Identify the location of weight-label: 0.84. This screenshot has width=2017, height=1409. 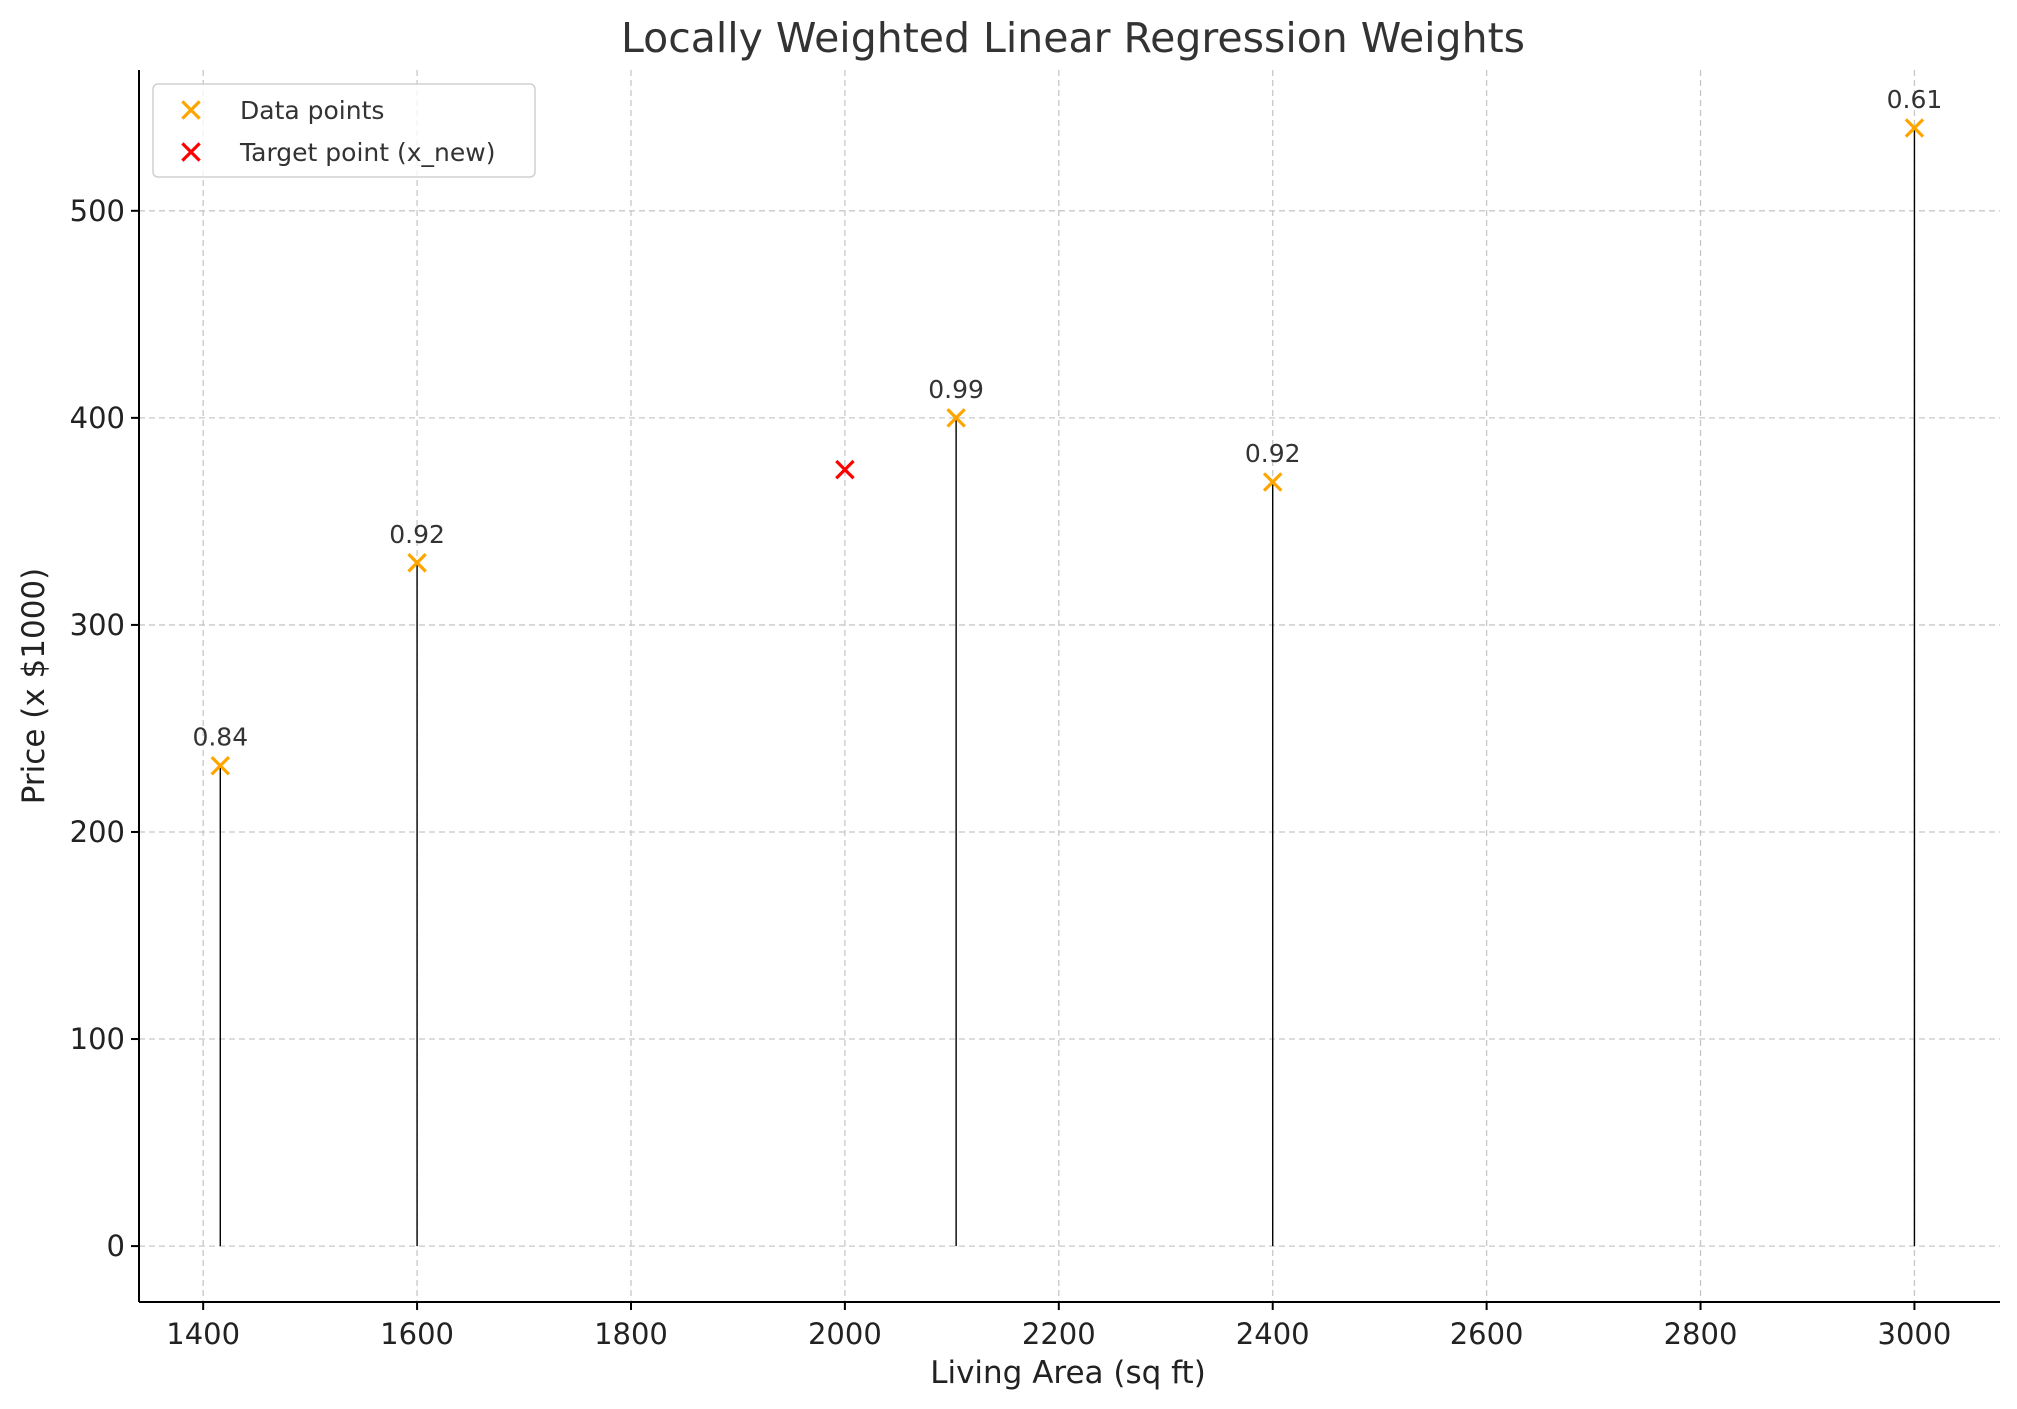
(220, 737).